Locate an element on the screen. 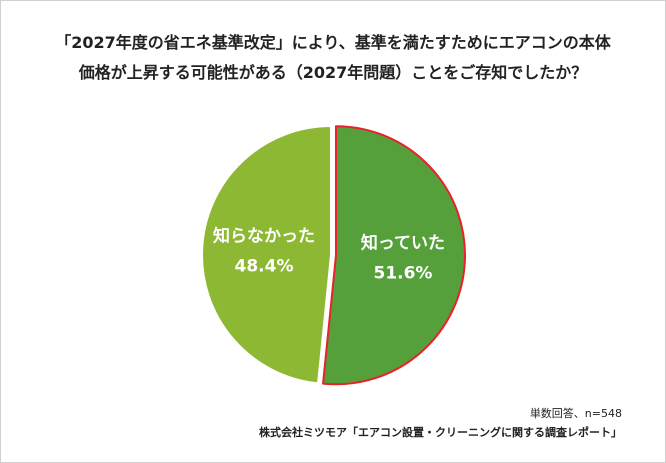 The image size is (666, 463). slice-value-label-0: 51.6% is located at coordinates (402, 274).